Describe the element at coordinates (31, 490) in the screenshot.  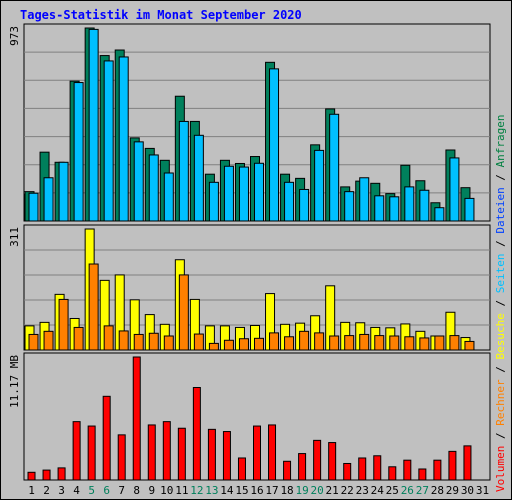
I see `x-tick-label: 1` at that location.